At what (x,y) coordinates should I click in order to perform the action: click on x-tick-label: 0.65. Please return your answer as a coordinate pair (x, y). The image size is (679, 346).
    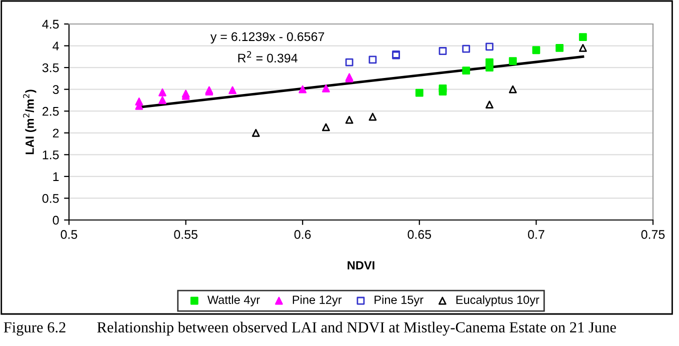
    Looking at the image, I should click on (420, 234).